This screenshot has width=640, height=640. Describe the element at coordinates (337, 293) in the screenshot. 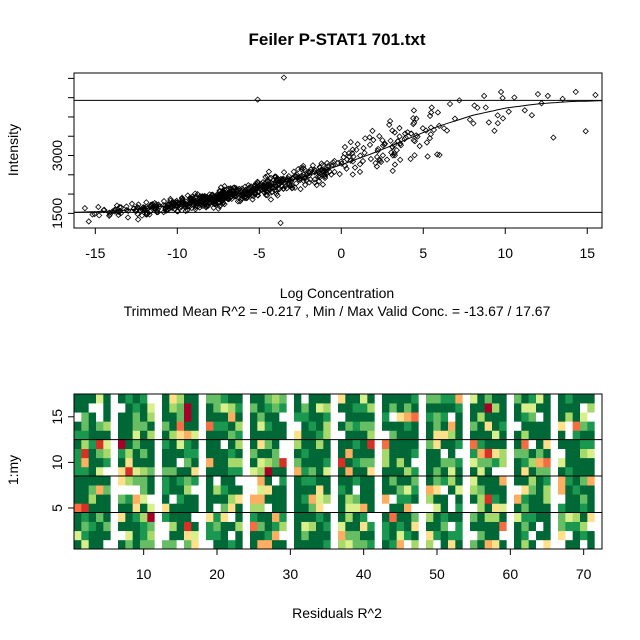

I see `x-axis-label: Log Concentration` at that location.